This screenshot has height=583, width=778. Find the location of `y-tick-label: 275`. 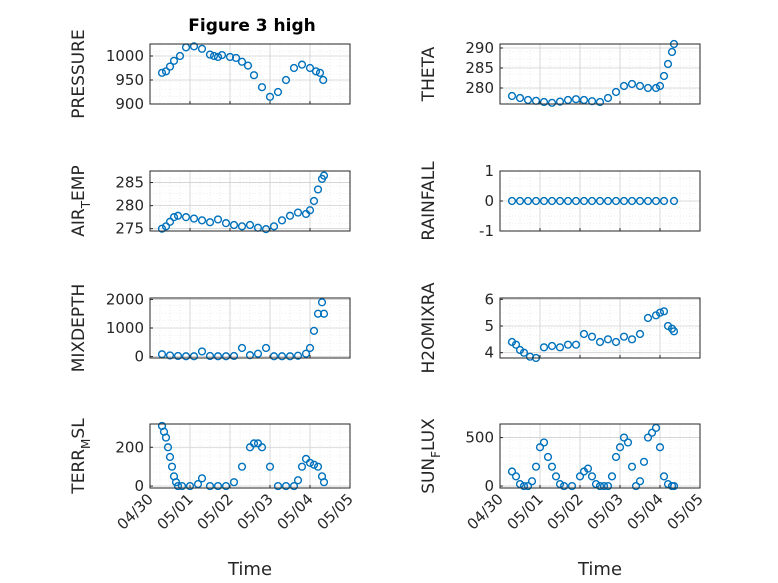

y-tick-label: 275 is located at coordinates (129, 229).